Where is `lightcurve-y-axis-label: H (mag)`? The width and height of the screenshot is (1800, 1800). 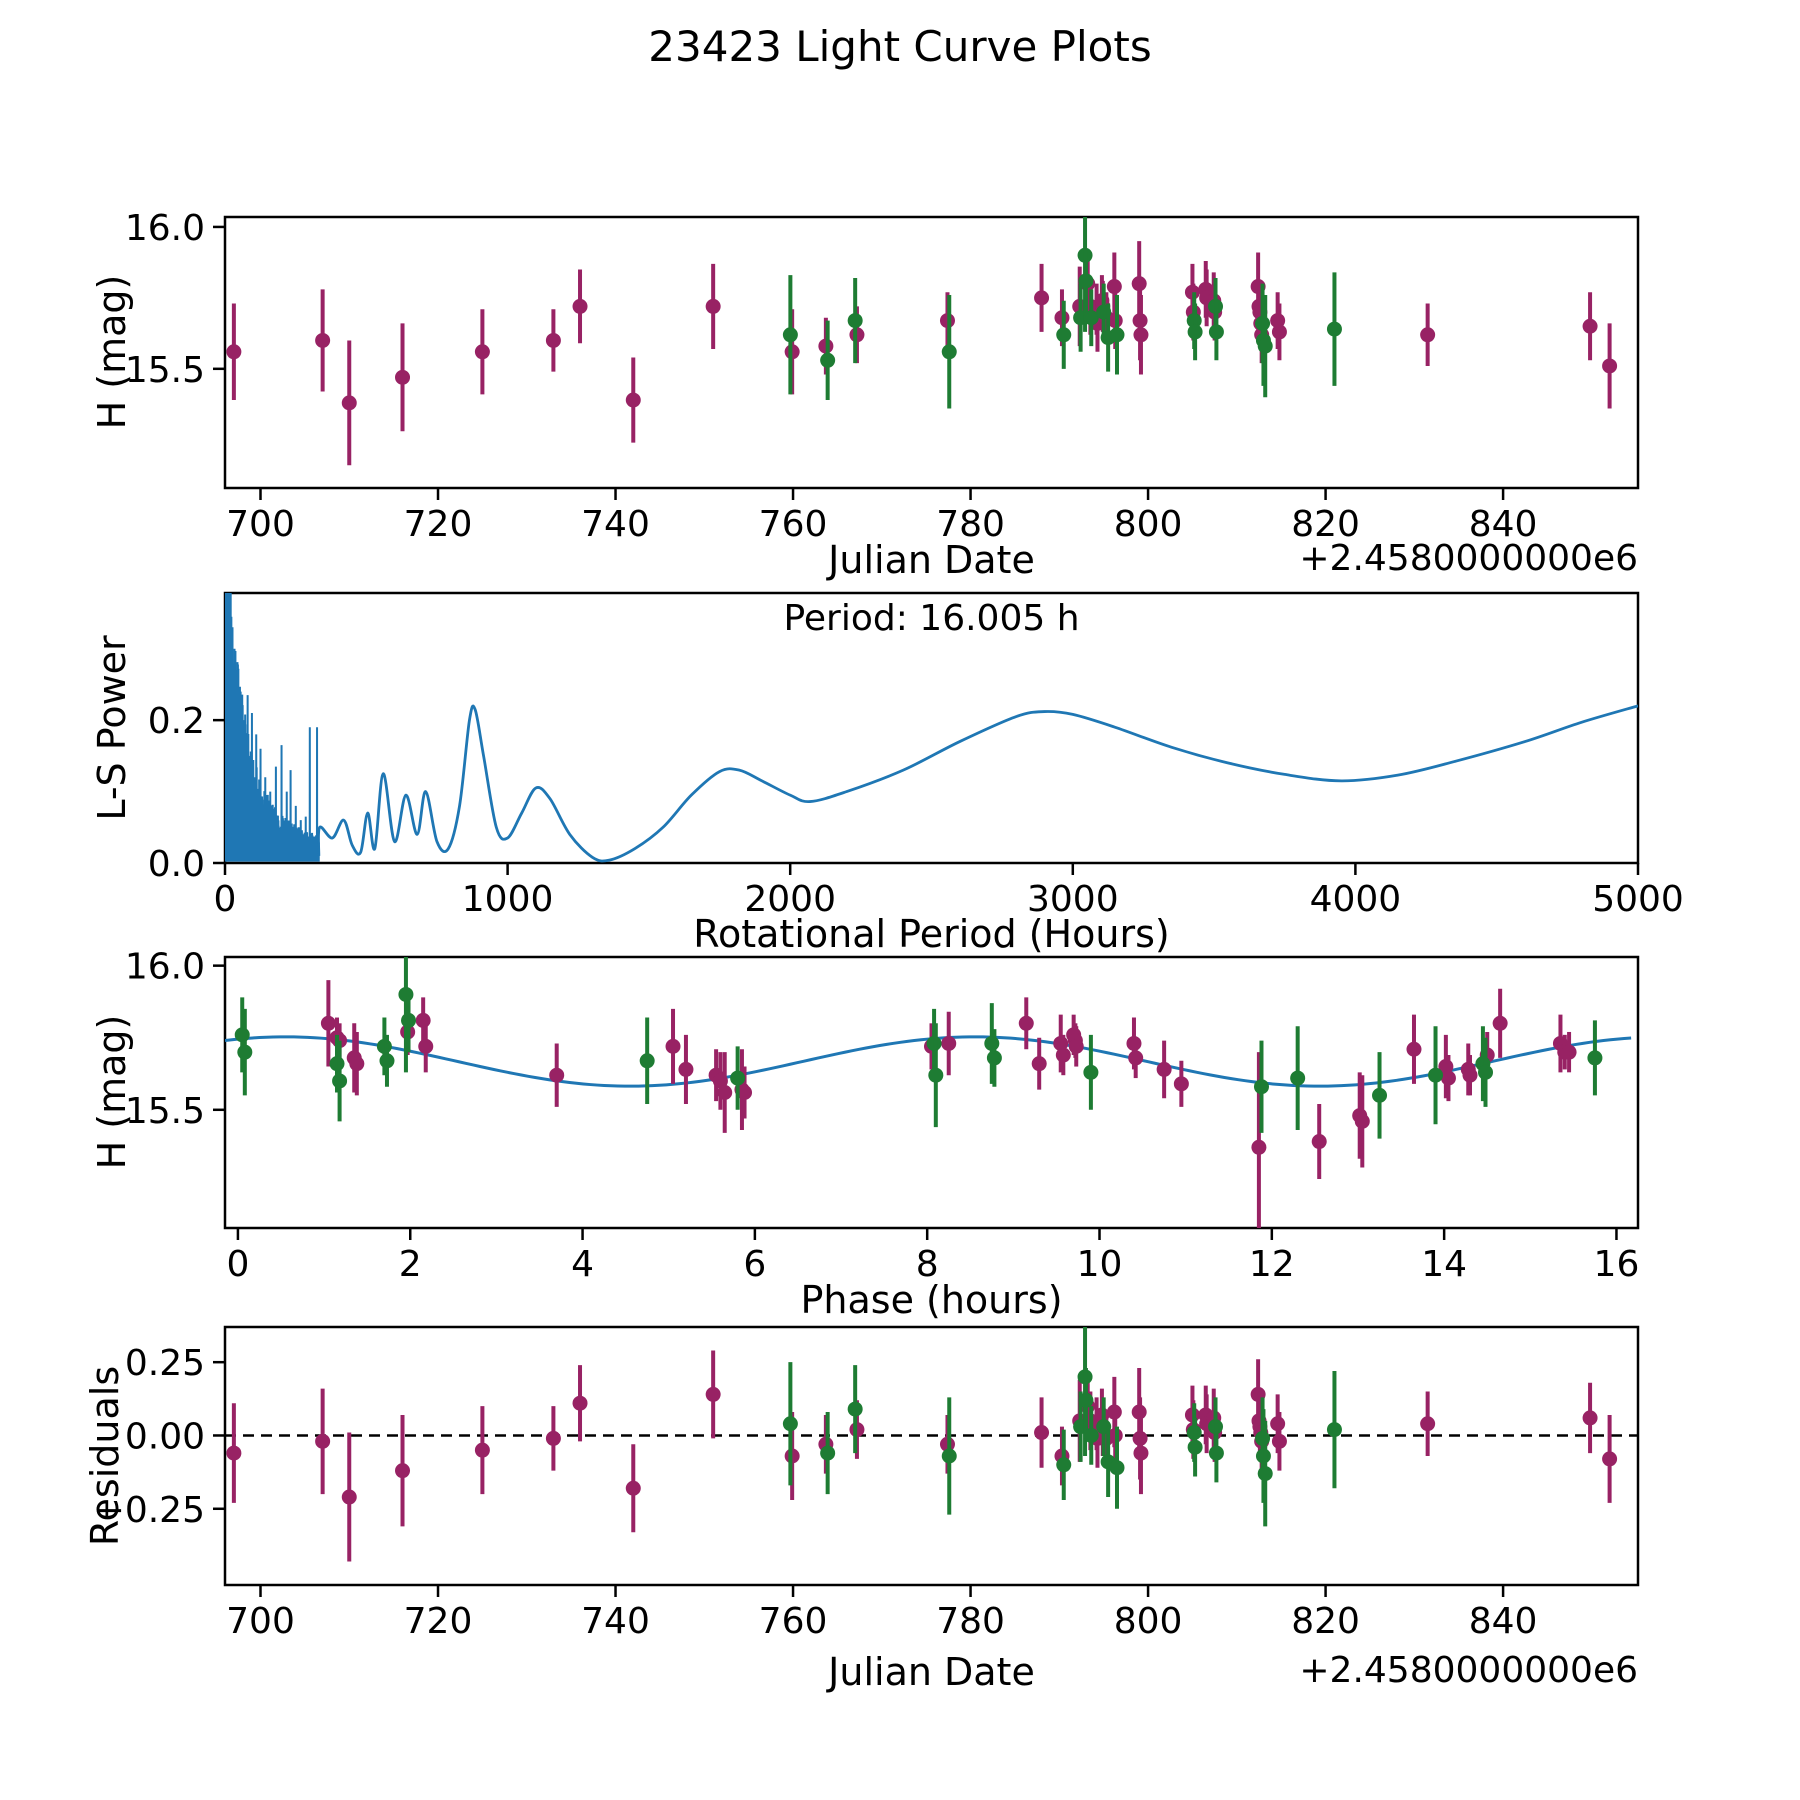 lightcurve-y-axis-label: H (mag) is located at coordinates (112, 352).